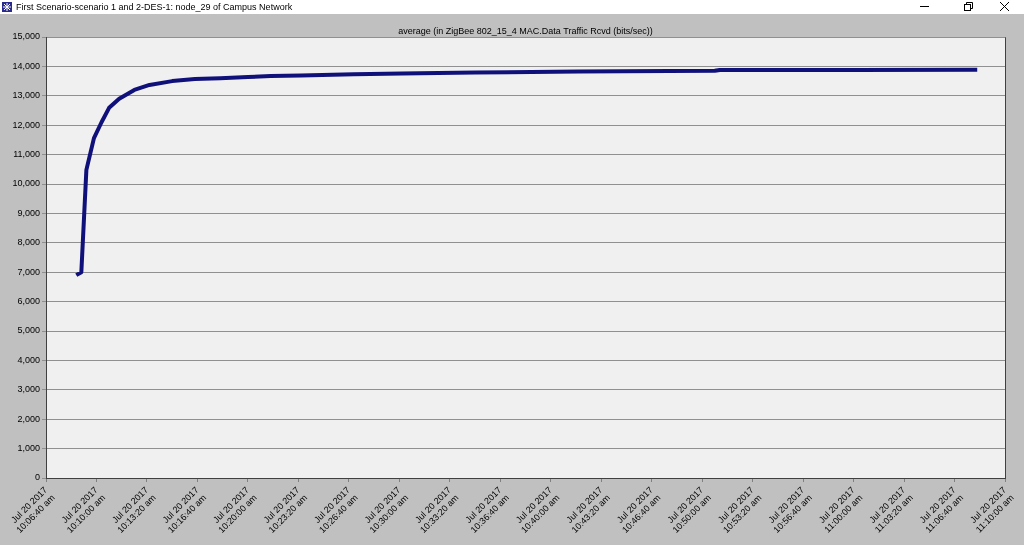 The height and width of the screenshot is (545, 1024). I want to click on chart-title: average (in ZigBee 802_15_4 MAC.Data Traffic Rcvd (bits/sec)), so click(525, 30).